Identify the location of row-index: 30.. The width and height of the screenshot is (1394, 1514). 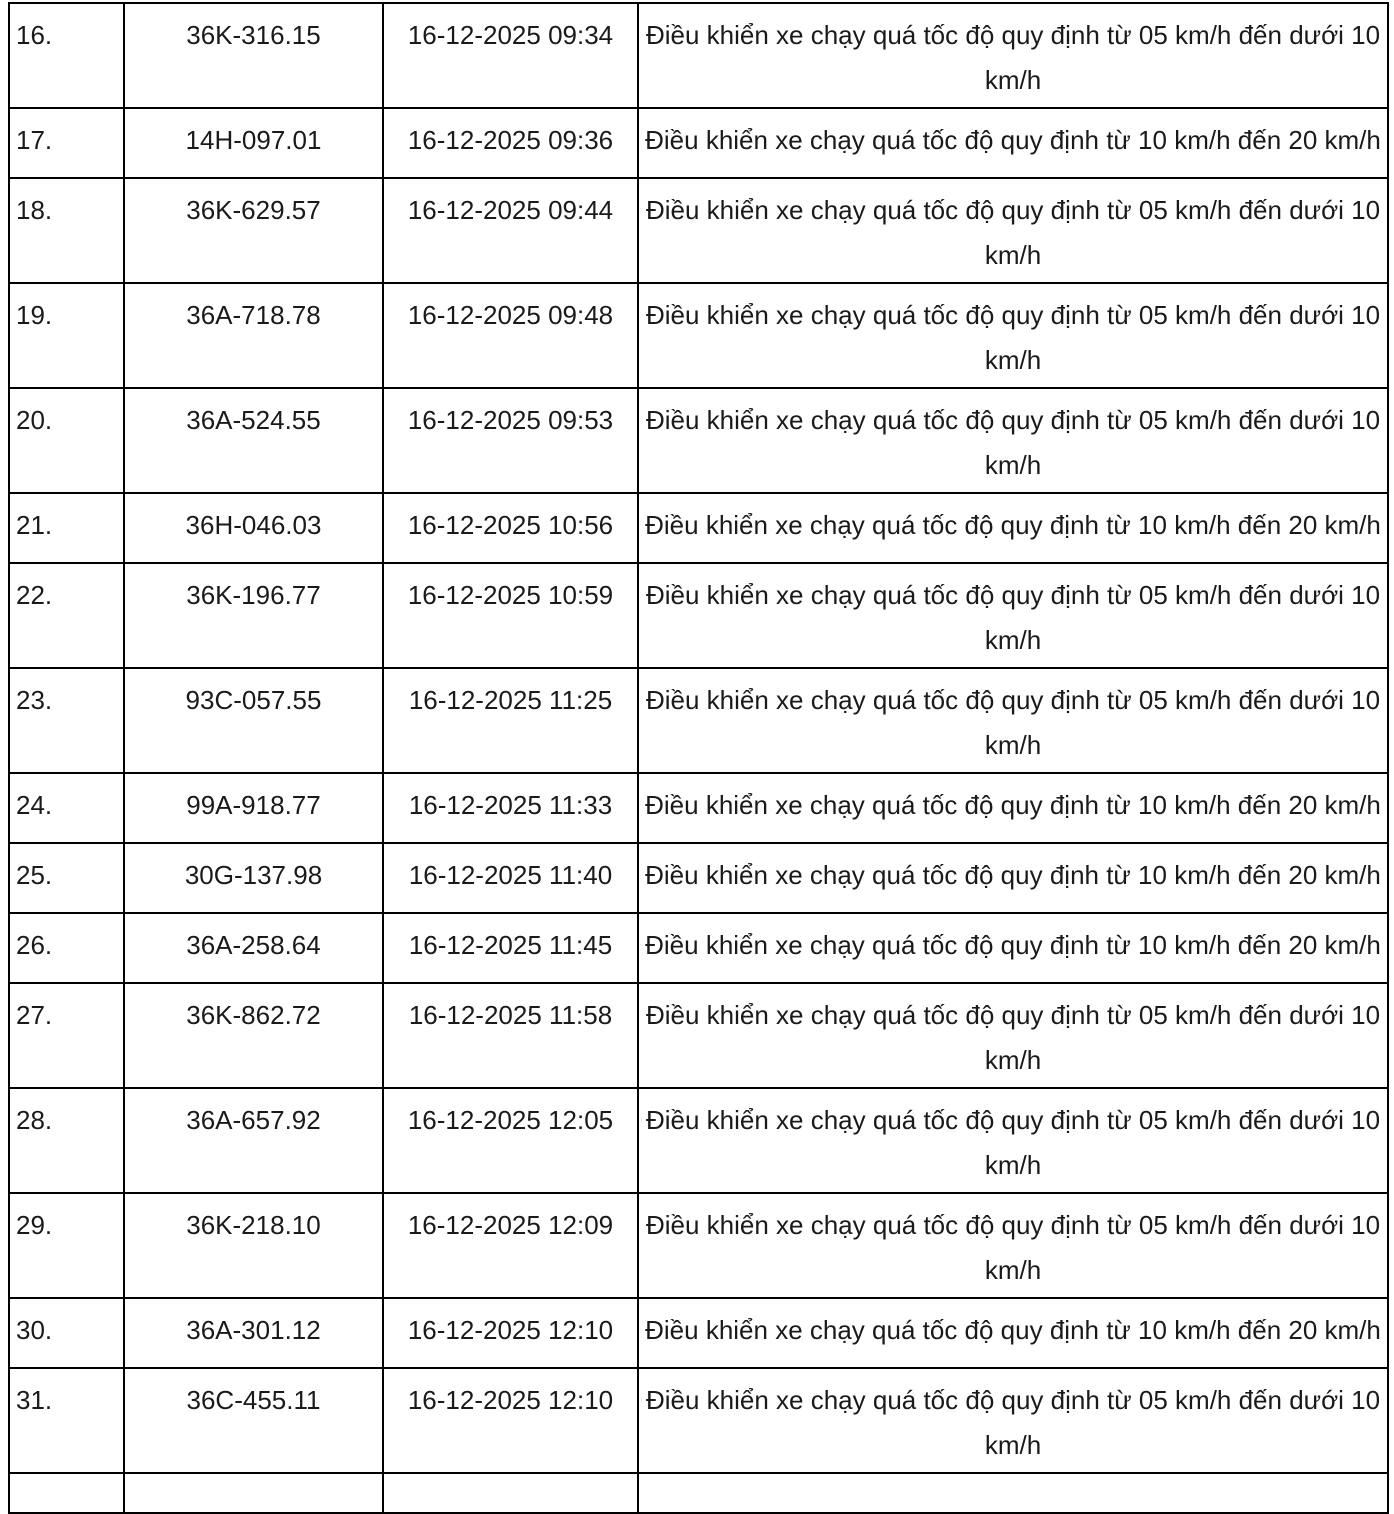
(66, 1333).